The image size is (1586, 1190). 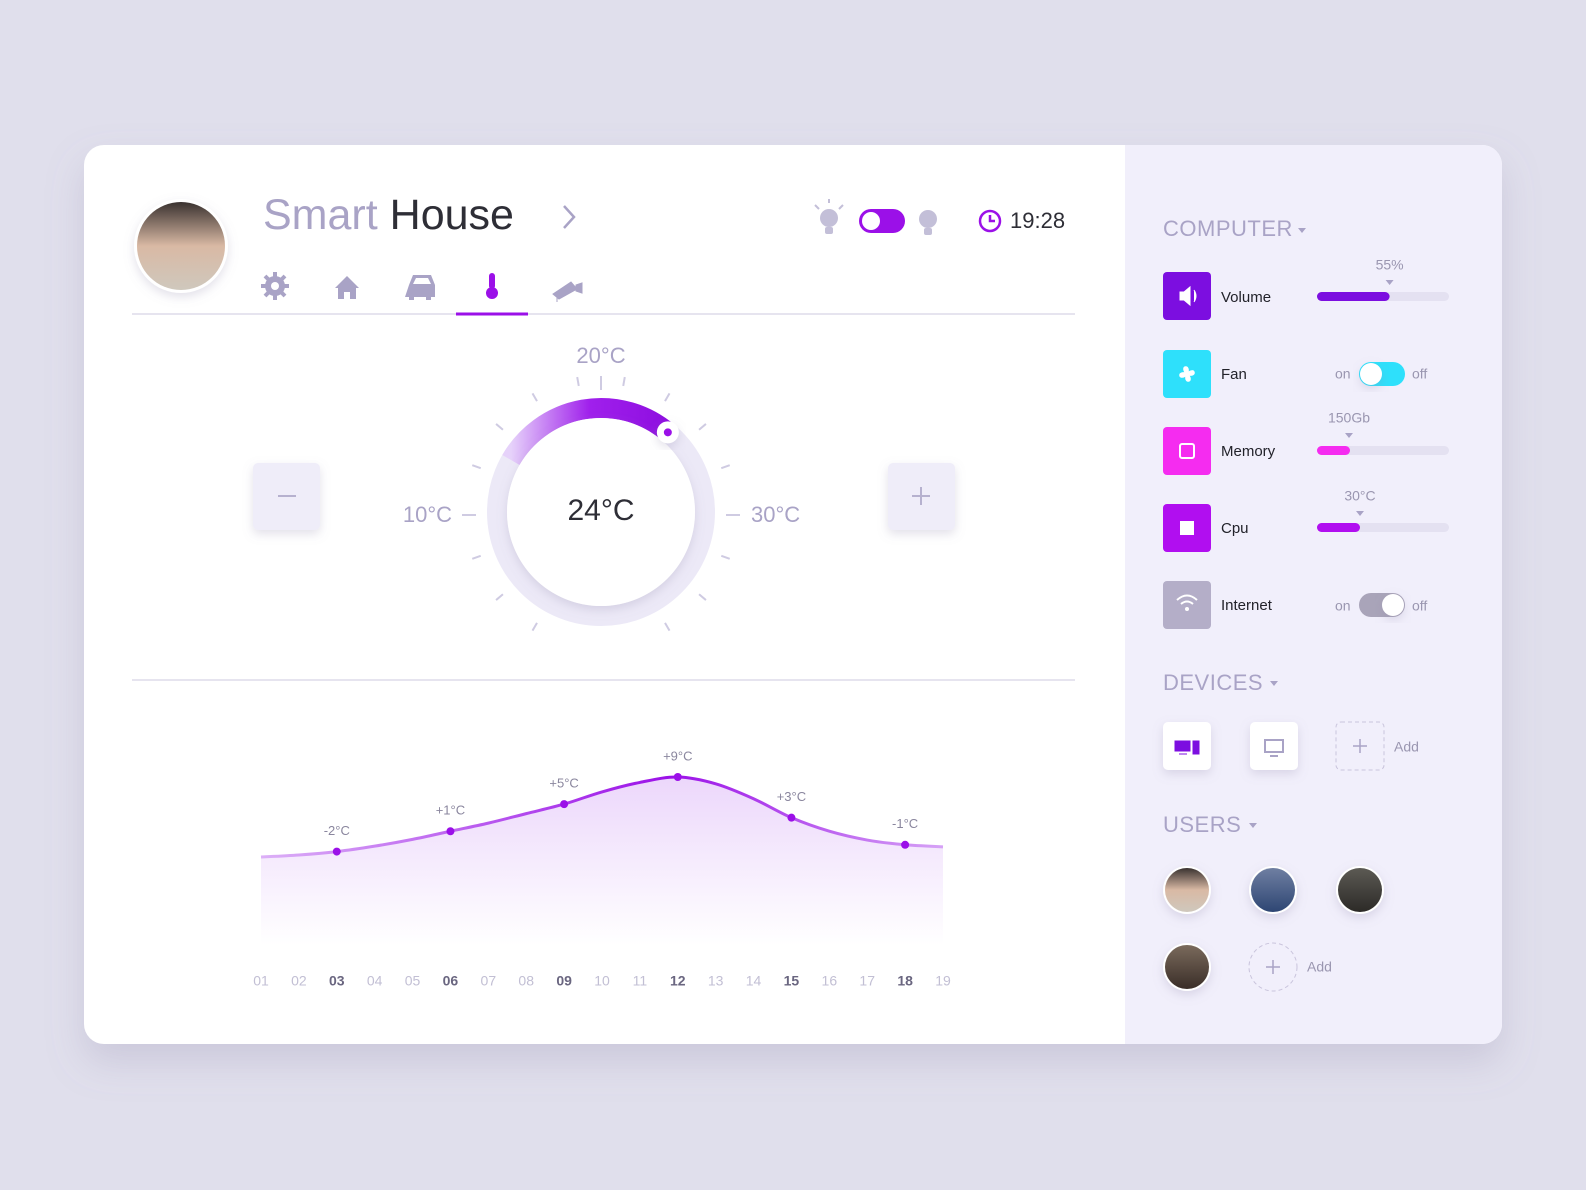 What do you see at coordinates (1419, 606) in the screenshot?
I see `toggle-off-label: off` at bounding box center [1419, 606].